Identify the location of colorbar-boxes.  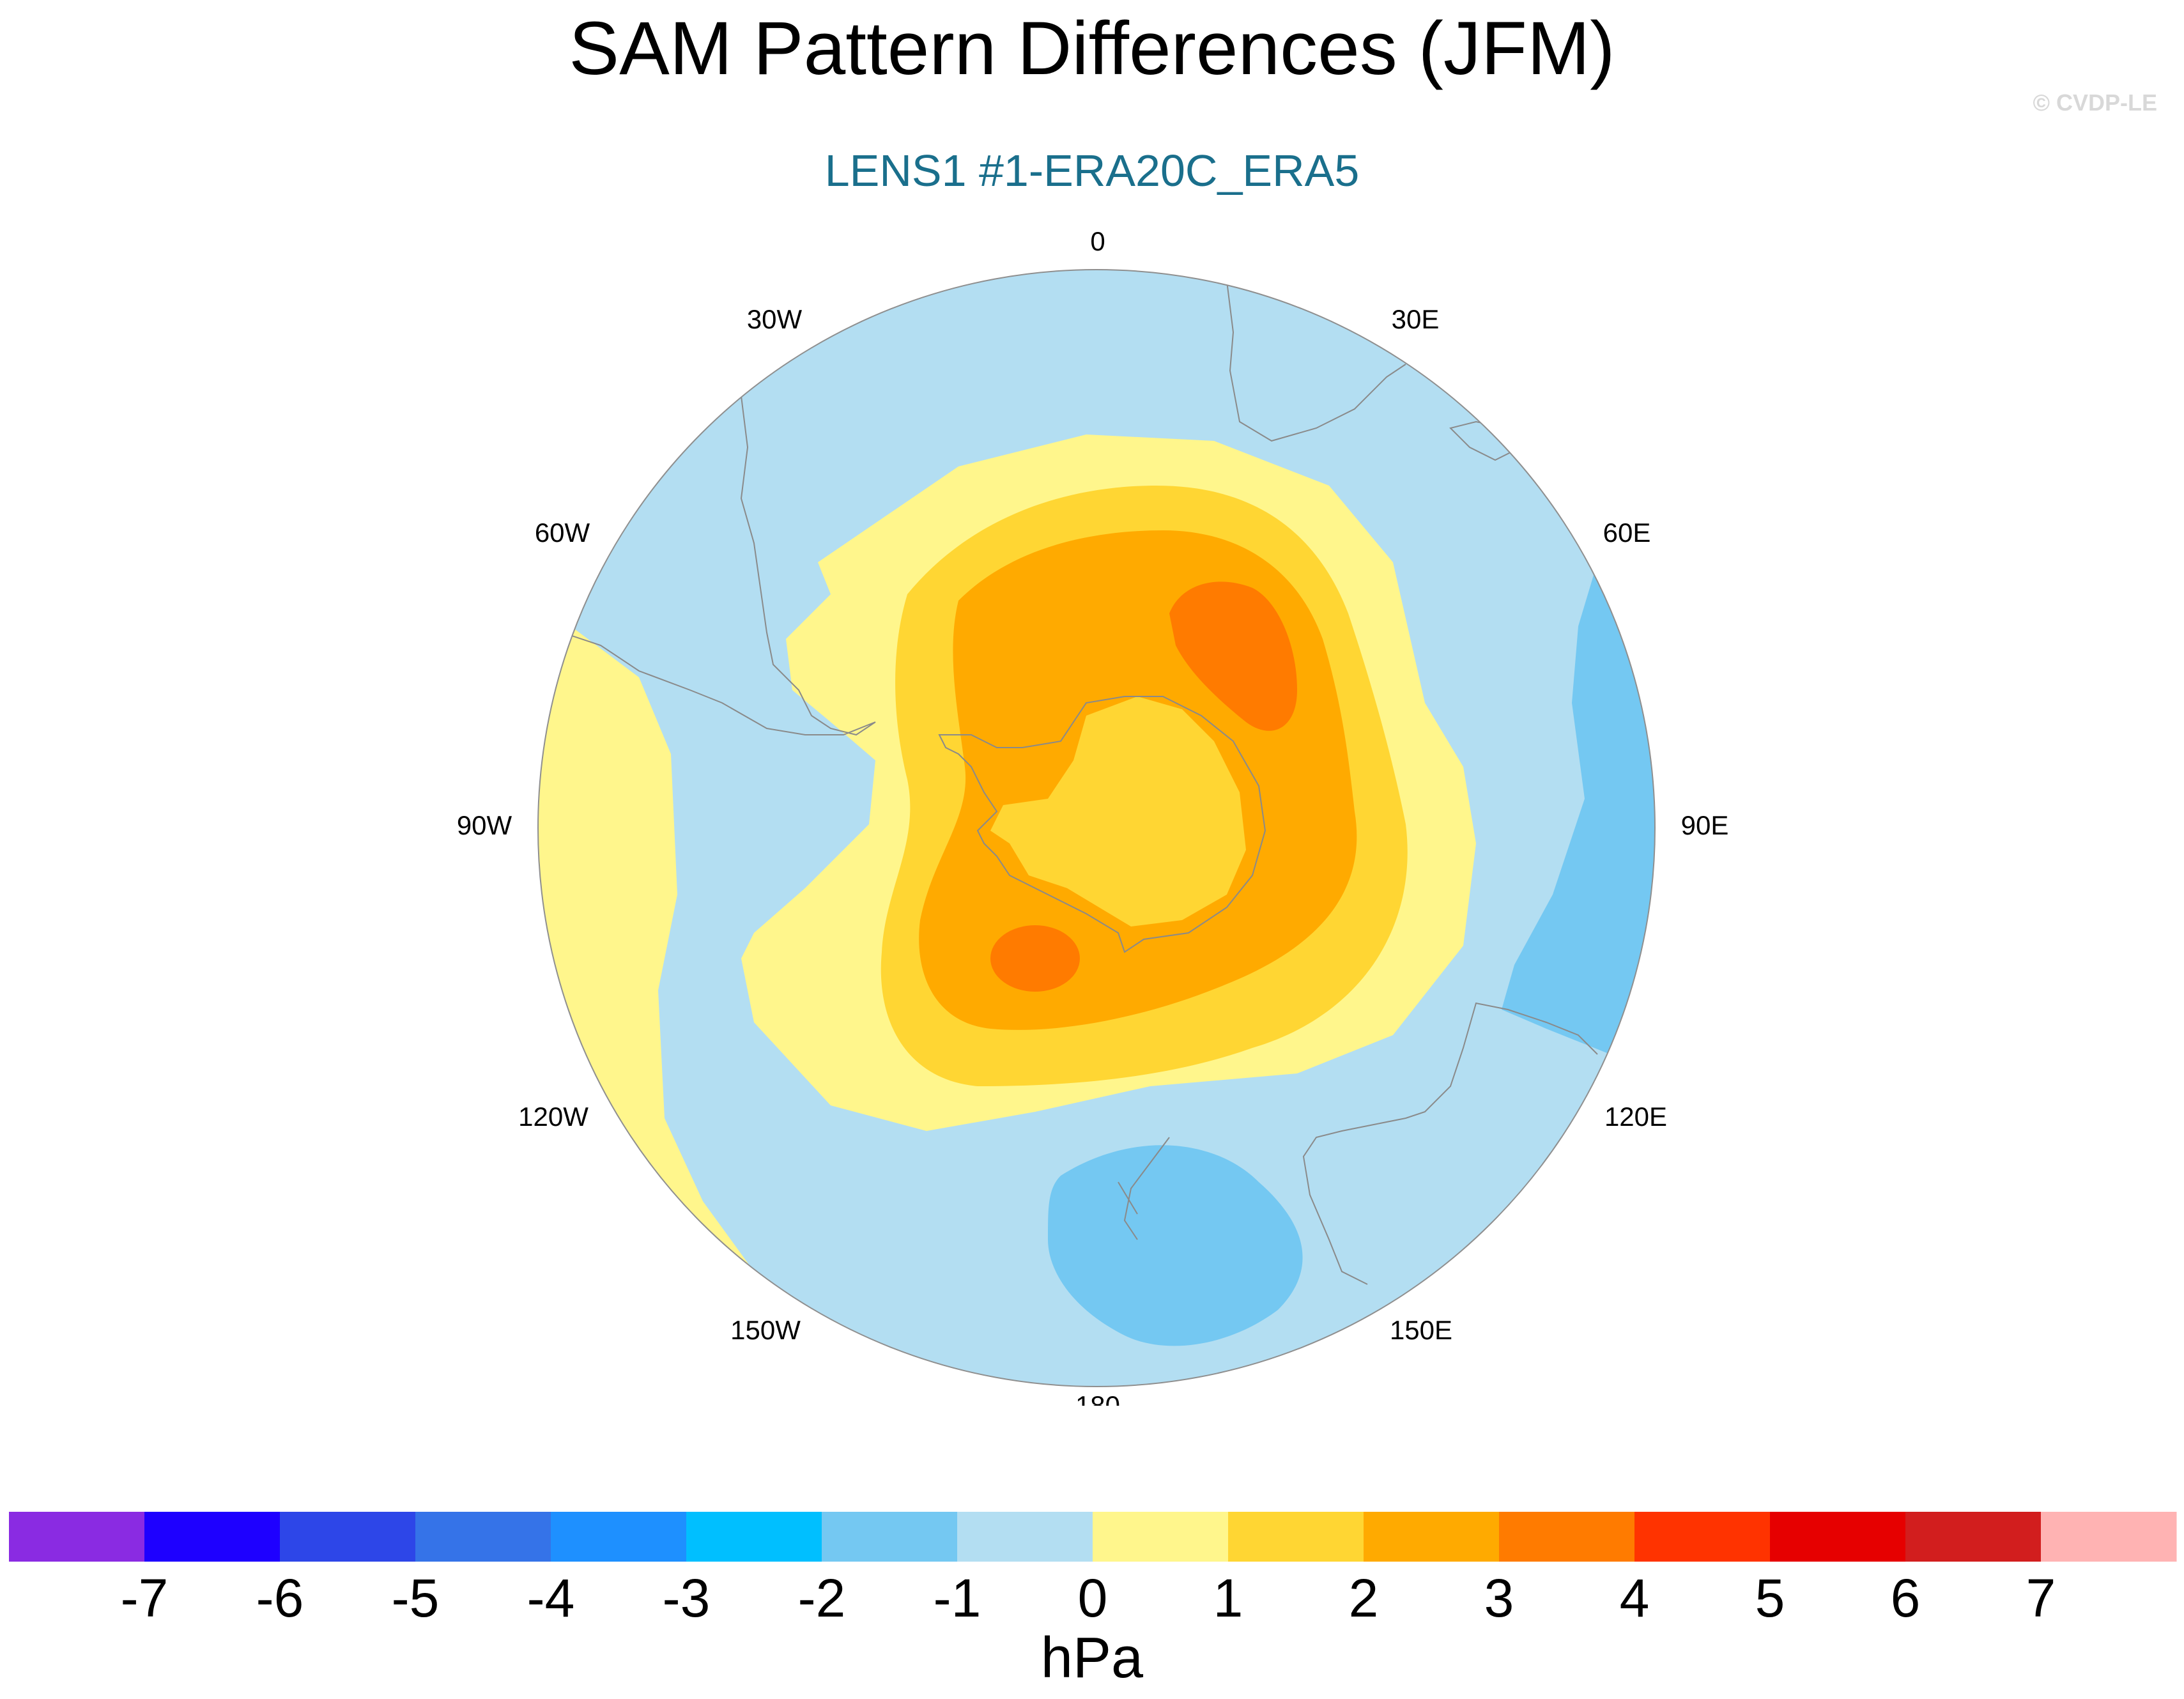
(1093, 1537).